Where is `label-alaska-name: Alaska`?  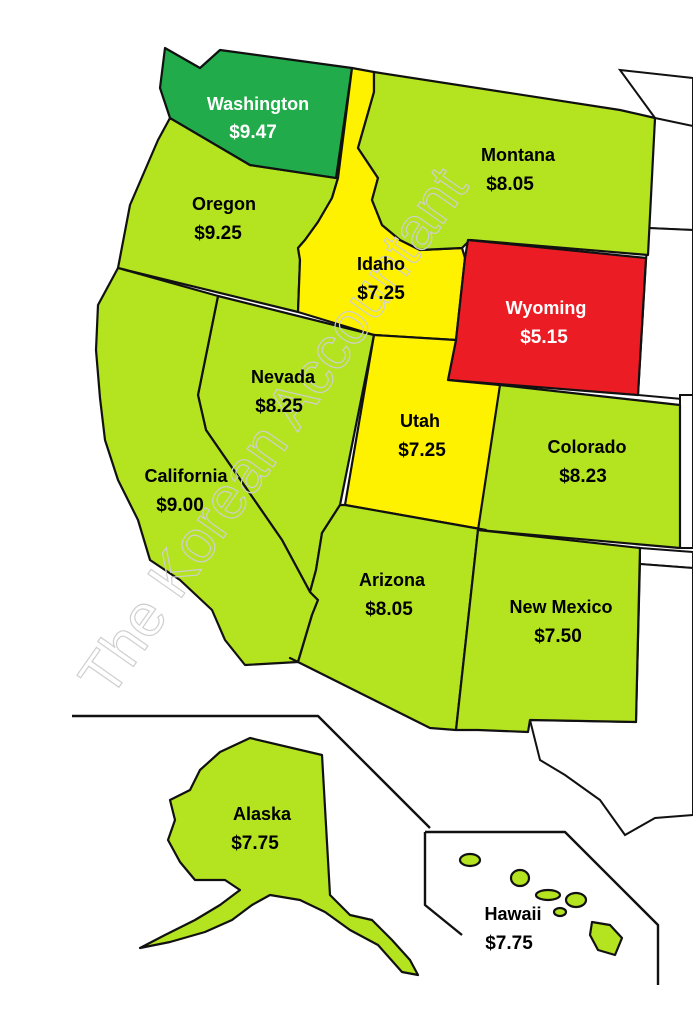
label-alaska-name: Alaska is located at coordinates (262, 814).